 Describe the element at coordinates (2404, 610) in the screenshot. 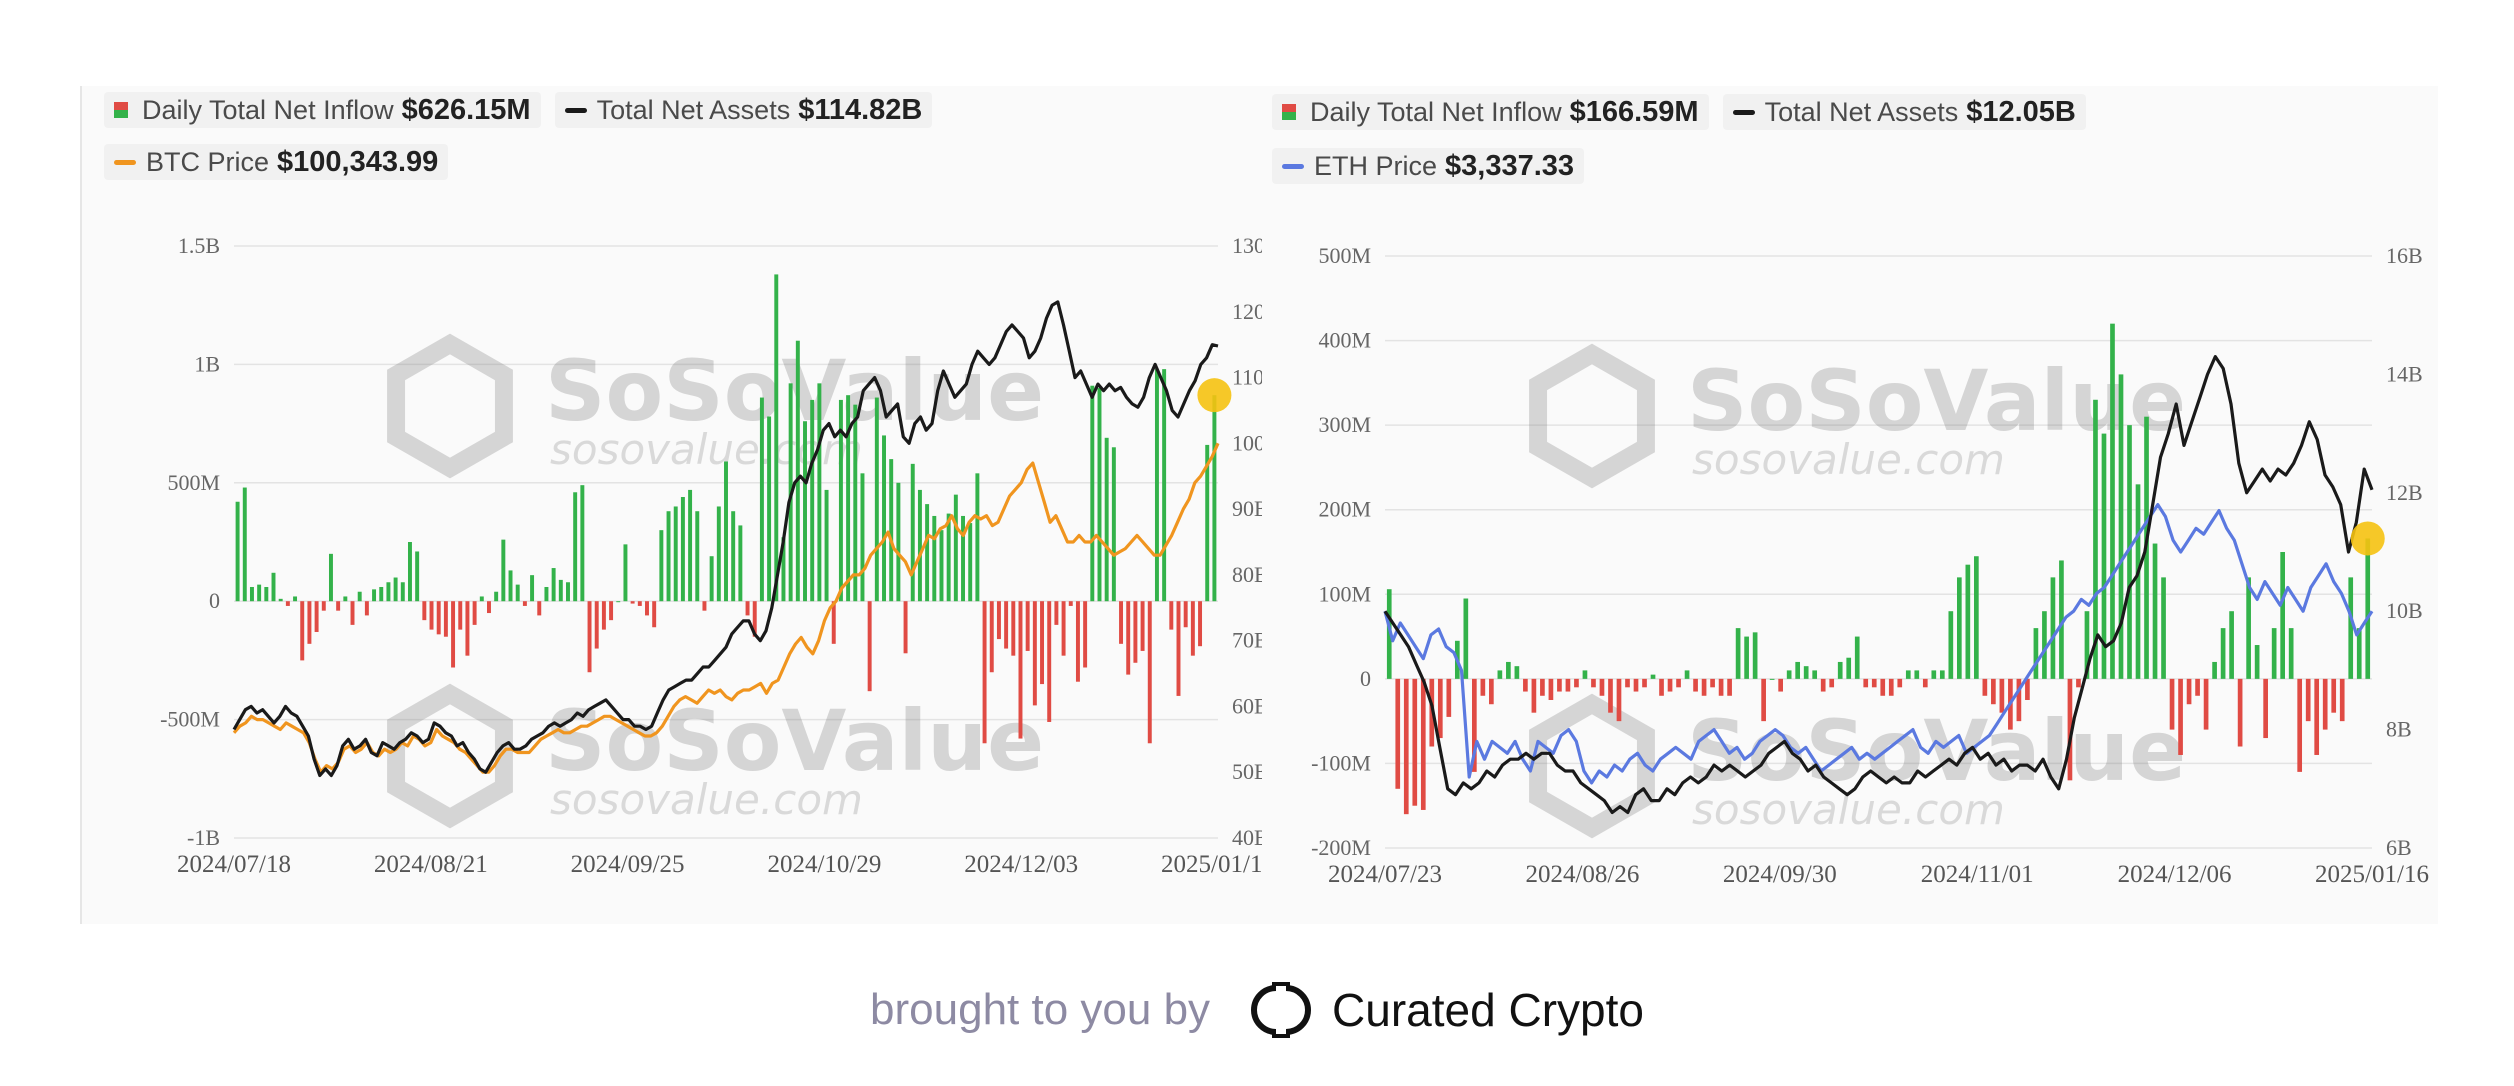

I see `y-right-tick-label: 10B` at that location.